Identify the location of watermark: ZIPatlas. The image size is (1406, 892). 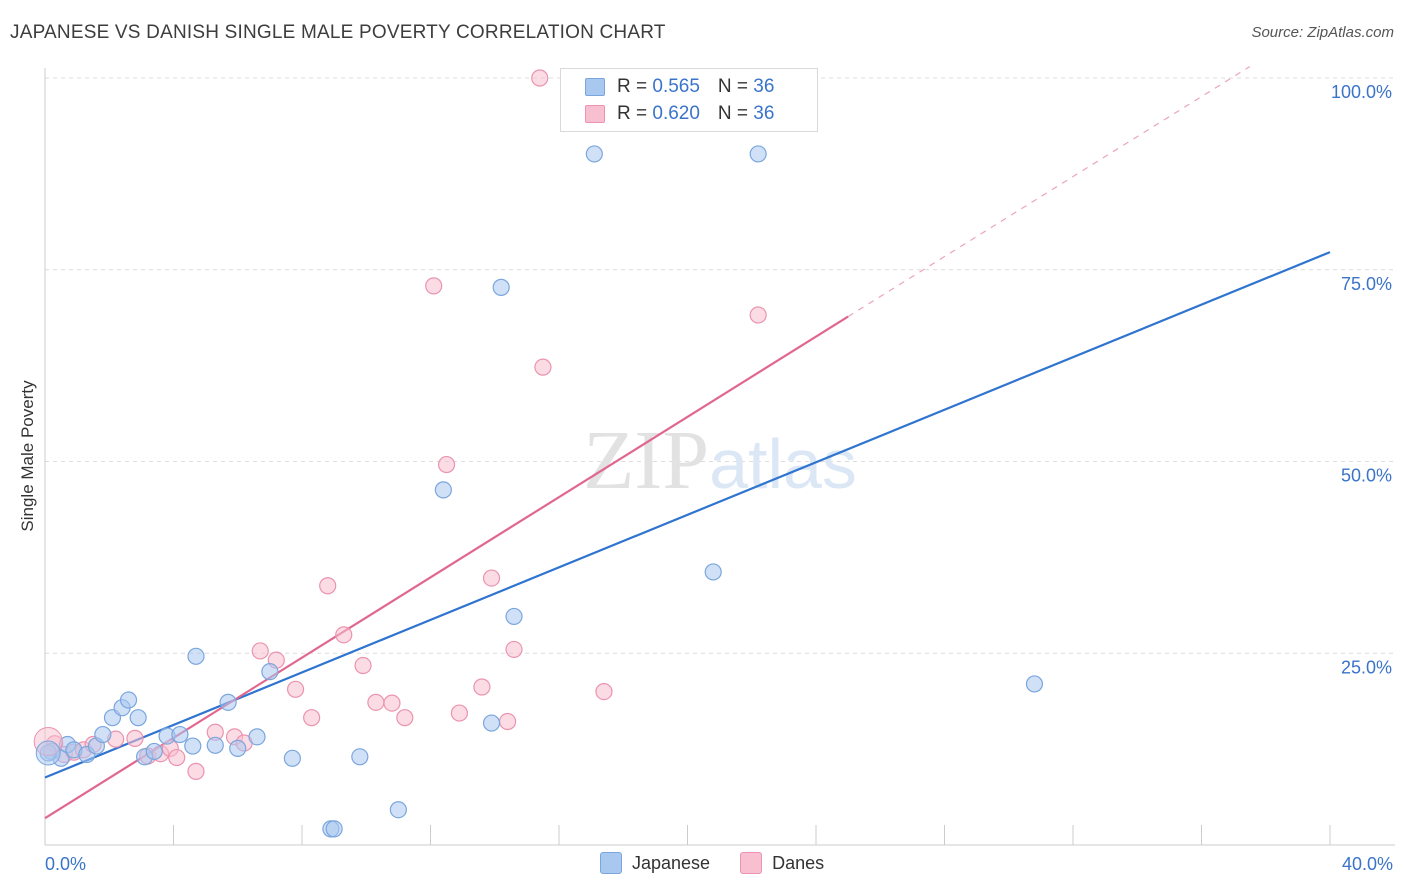
(720, 460).